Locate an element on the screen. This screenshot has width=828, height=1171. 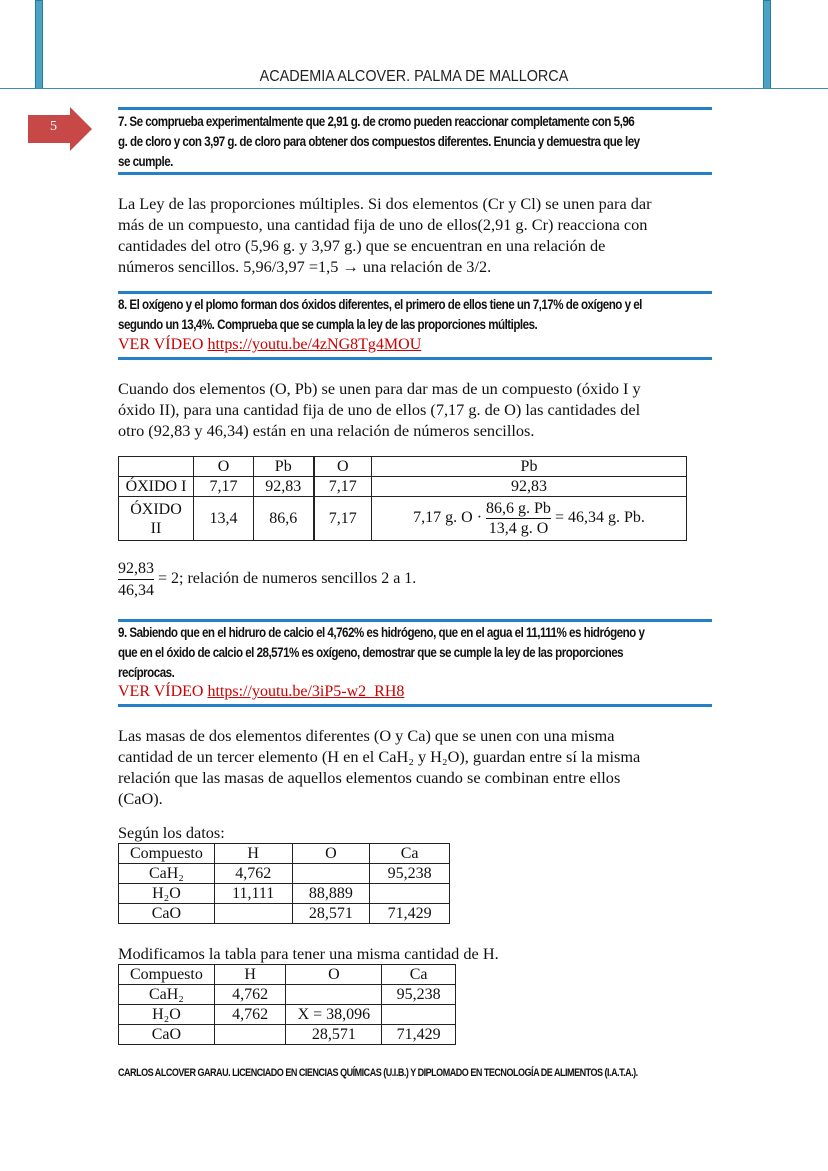
denominator: 46,34 is located at coordinates (136, 590).